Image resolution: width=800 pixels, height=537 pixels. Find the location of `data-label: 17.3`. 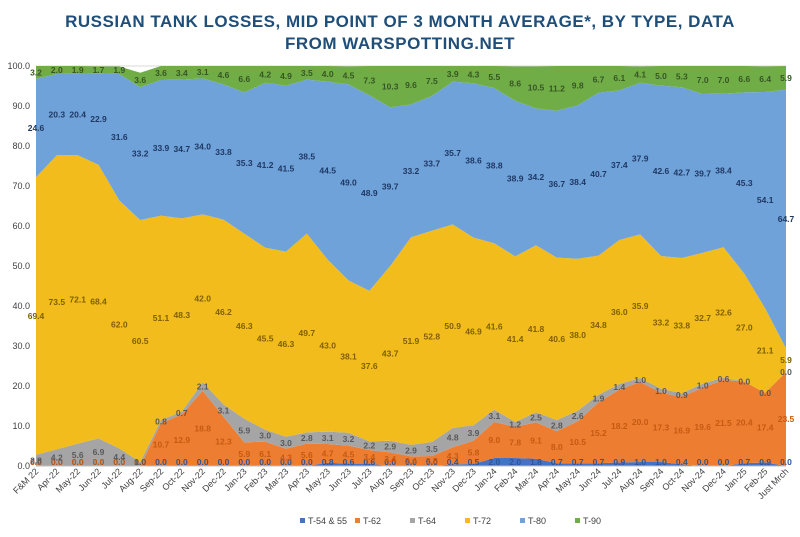

data-label: 17.3 is located at coordinates (661, 427).